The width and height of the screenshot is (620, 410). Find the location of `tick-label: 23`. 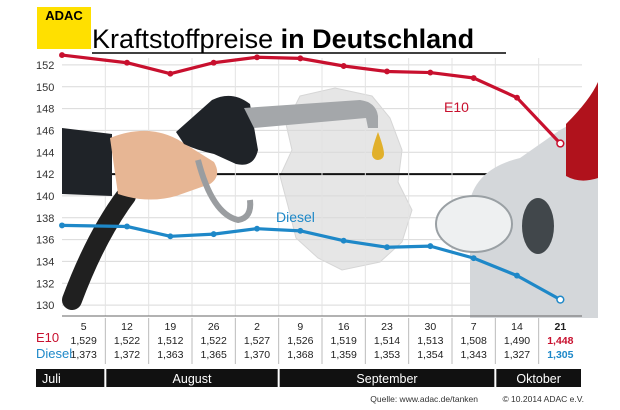

tick-label: 23 is located at coordinates (387, 327).